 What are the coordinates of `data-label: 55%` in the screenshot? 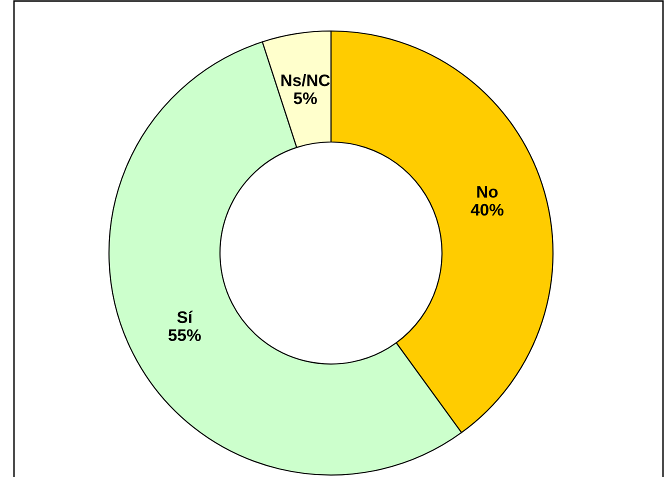 It's located at (184, 335).